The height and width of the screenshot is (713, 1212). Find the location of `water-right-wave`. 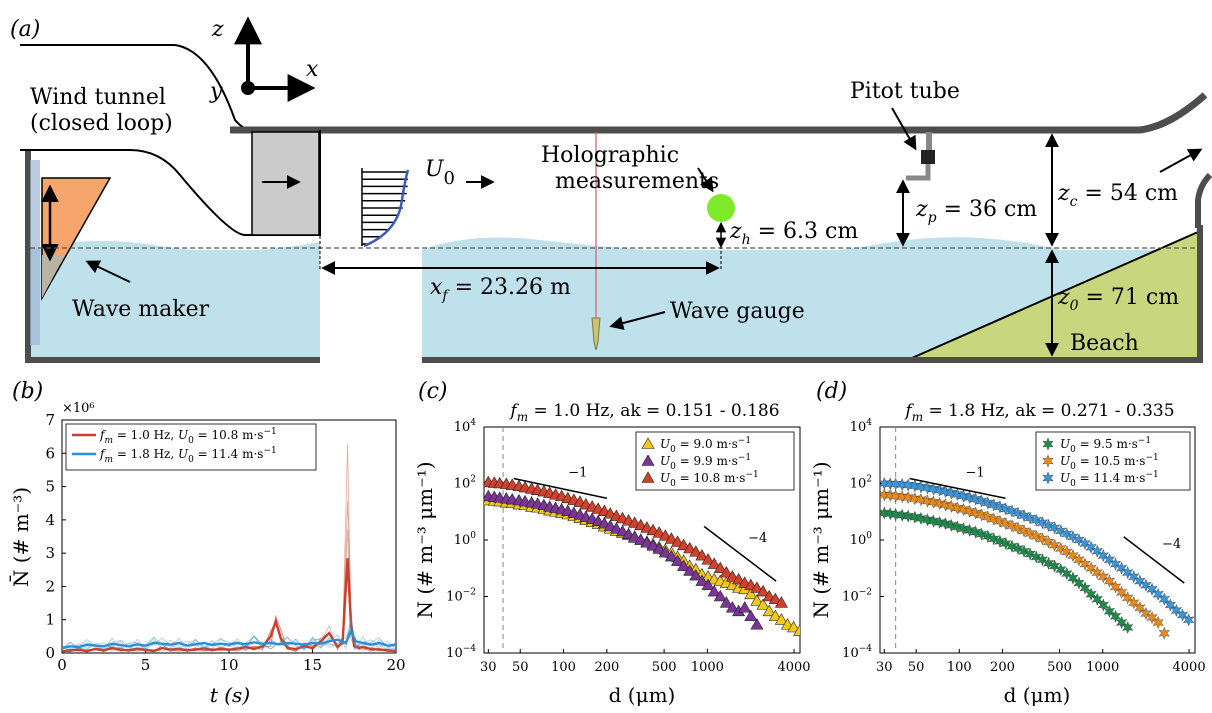

water-right-wave is located at coordinates (810, 249).